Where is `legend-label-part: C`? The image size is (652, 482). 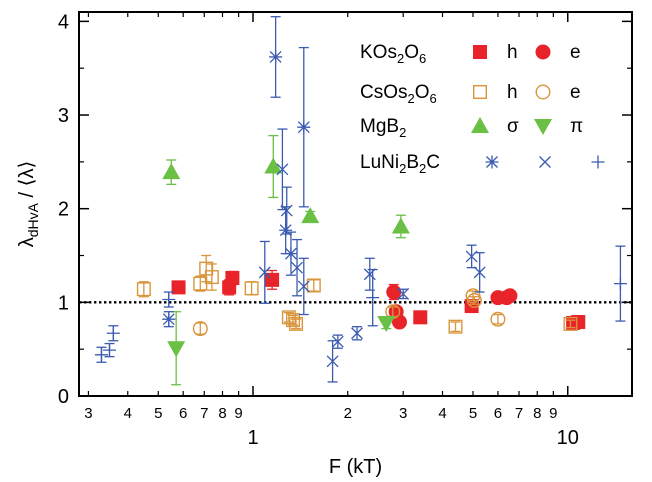 legend-label-part: C is located at coordinates (433, 162).